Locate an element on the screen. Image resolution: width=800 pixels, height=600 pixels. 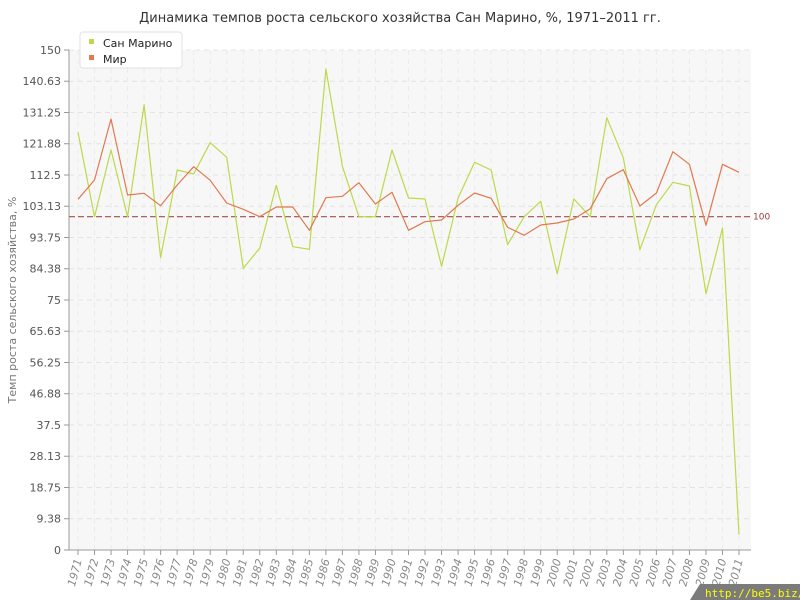
y-tick-label: 84.38 is located at coordinates (46, 269).